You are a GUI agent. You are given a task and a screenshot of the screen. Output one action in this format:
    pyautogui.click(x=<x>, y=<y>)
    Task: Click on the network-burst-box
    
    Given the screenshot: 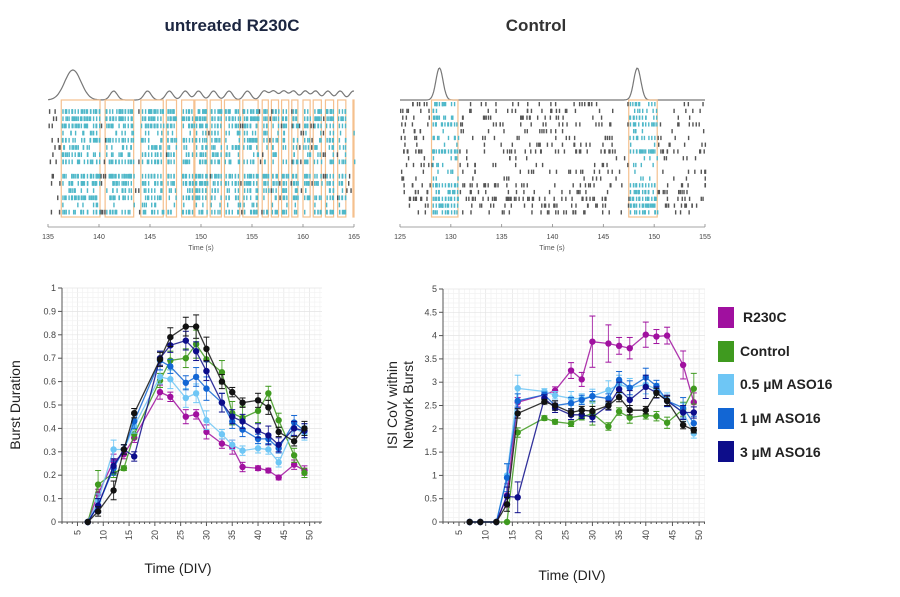 What is the action you would take?
    pyautogui.click(x=250, y=158)
    